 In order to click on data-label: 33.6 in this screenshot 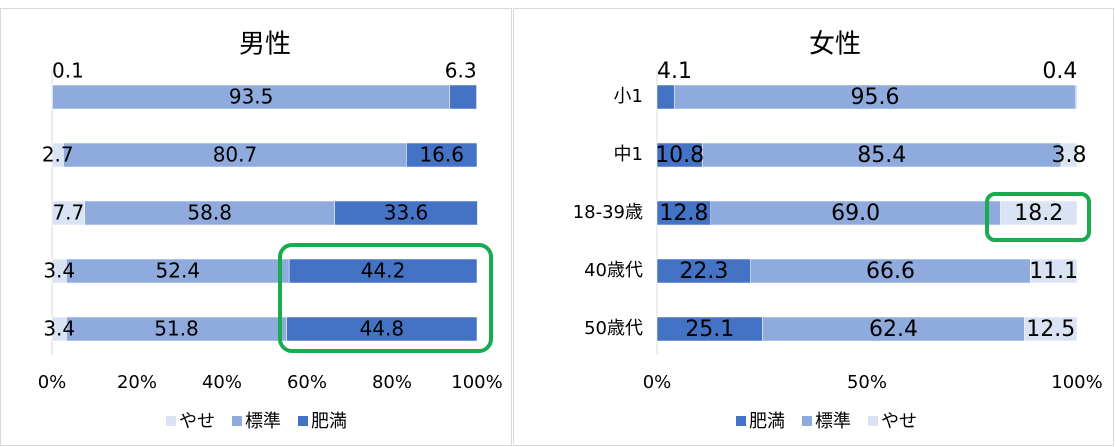, I will do `click(406, 213)`.